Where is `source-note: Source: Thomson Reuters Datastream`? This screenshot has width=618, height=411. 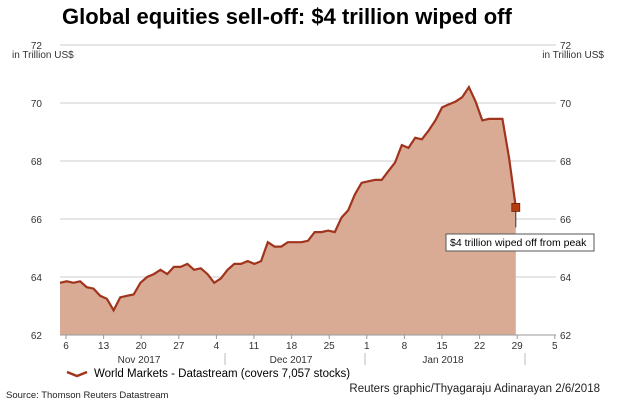 source-note: Source: Thomson Reuters Datastream is located at coordinates (87, 395).